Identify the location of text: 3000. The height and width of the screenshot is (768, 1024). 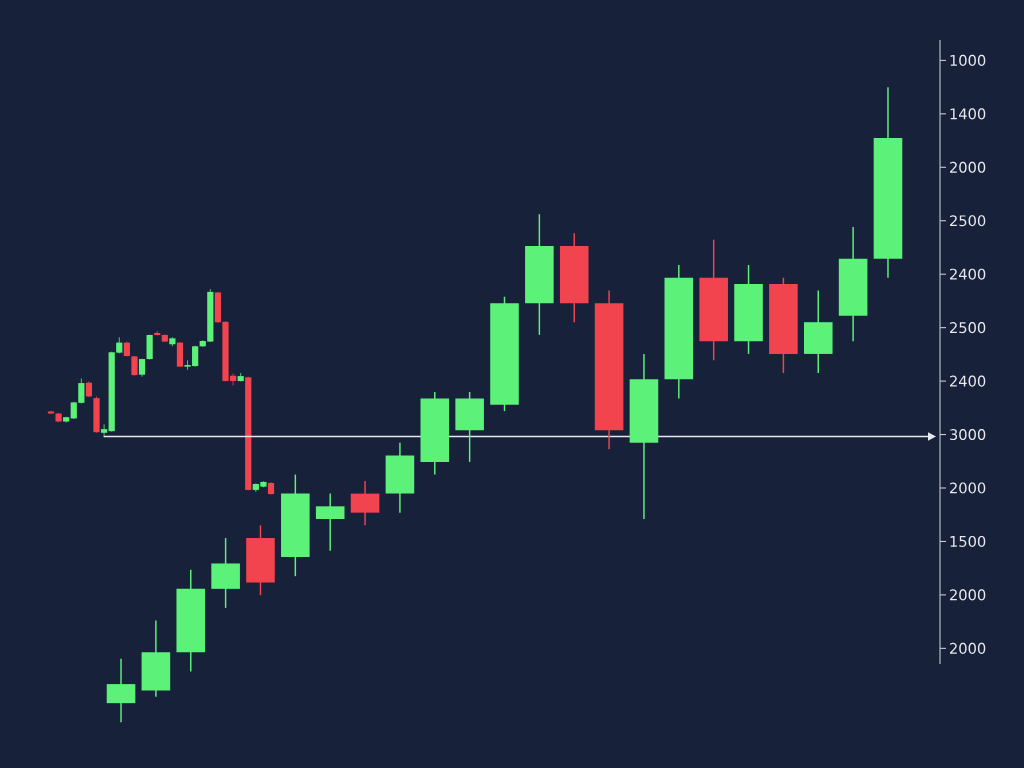
(968, 435).